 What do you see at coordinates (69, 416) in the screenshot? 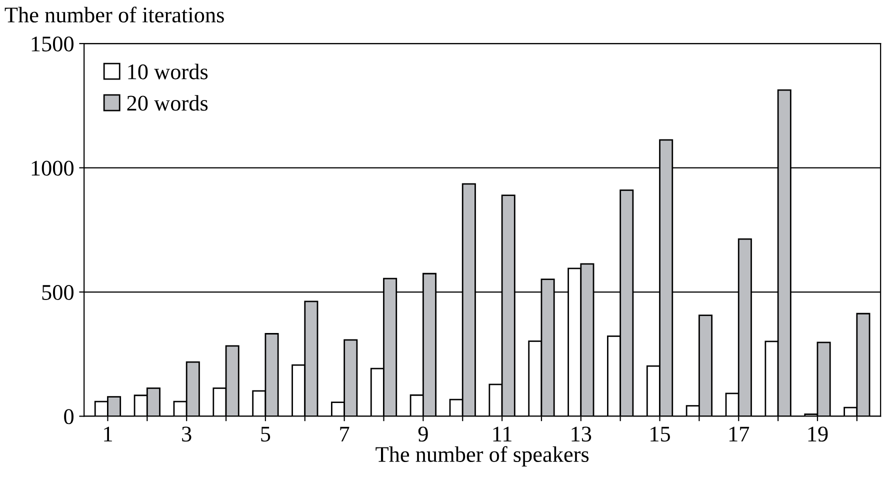
I see `y-tick-label: 0` at bounding box center [69, 416].